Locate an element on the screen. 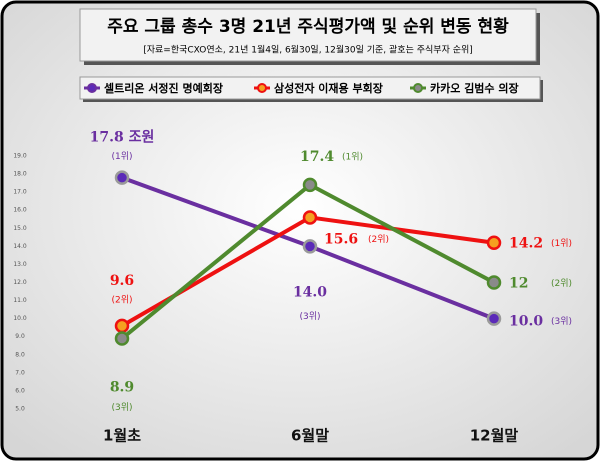  y-tick-label: 10.0 is located at coordinates (20, 318).